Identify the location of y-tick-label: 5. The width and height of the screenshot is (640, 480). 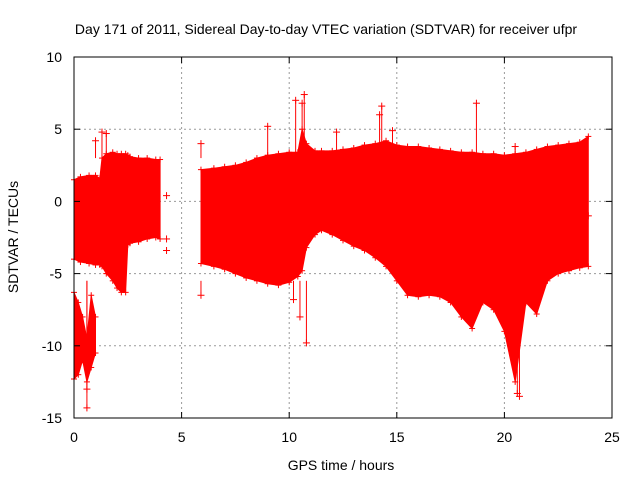
(58, 129).